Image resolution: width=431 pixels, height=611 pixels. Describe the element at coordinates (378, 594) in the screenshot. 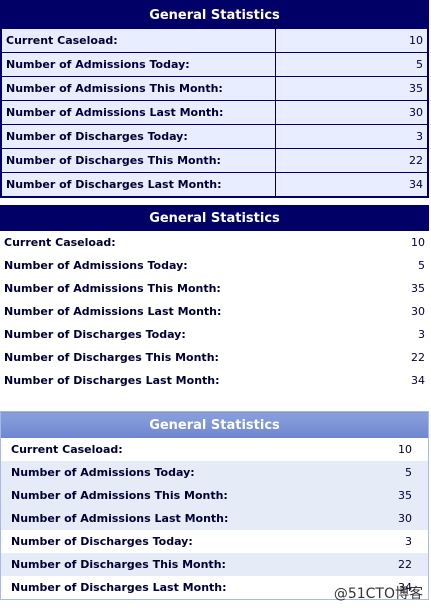

I see `watermark: @51CTO博客` at that location.